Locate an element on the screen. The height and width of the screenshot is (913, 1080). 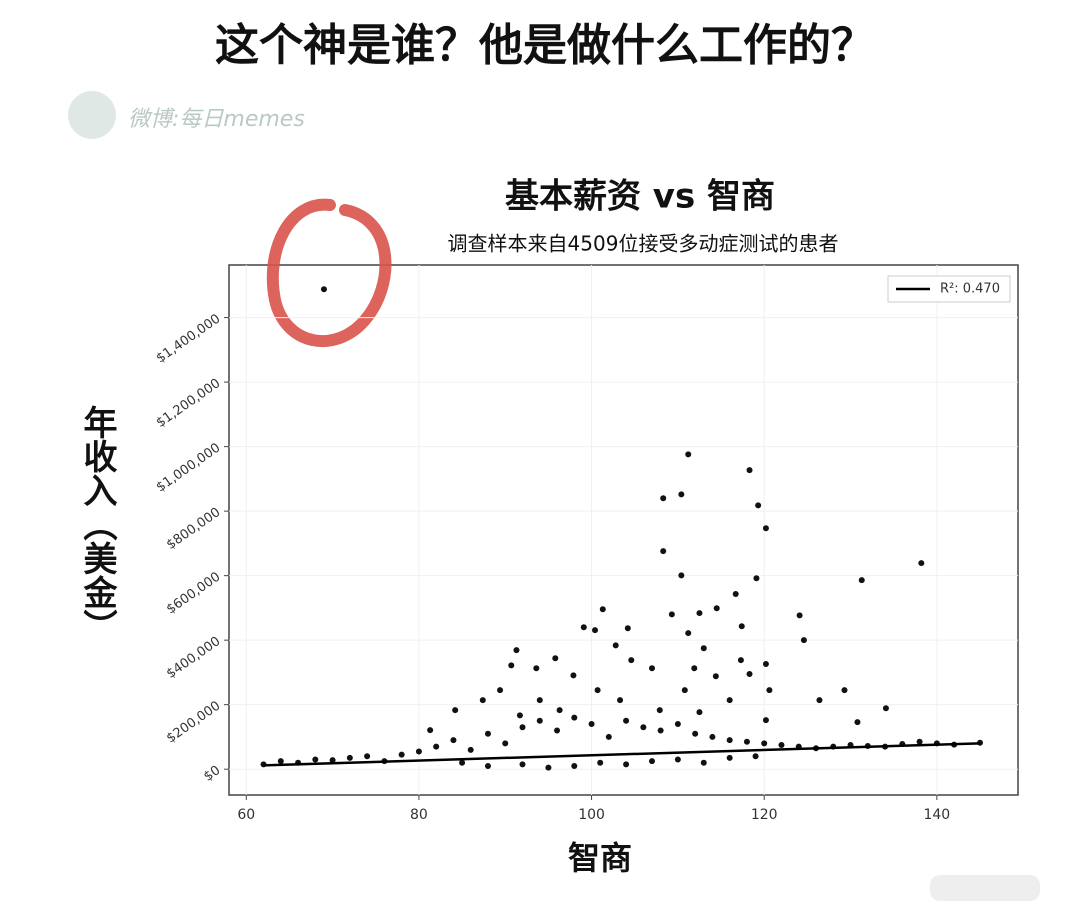
x-tick-label: 120 is located at coordinates (764, 815).